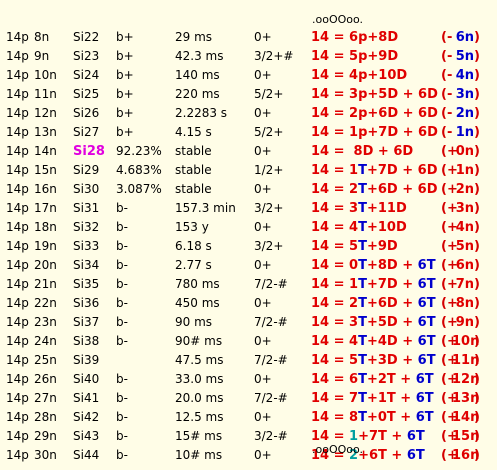  I want to click on decay-mode: 3.087%, so click(139, 189).